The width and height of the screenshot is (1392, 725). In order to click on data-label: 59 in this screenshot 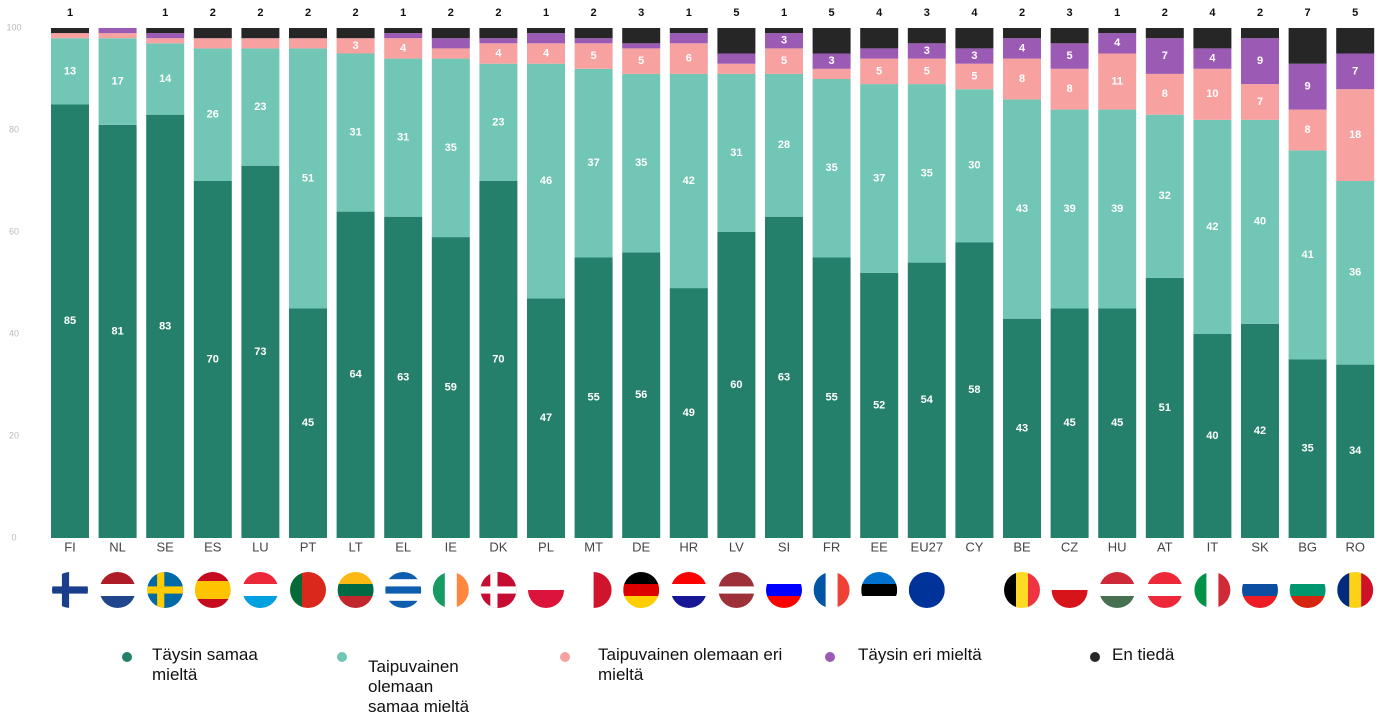, I will do `click(451, 387)`.